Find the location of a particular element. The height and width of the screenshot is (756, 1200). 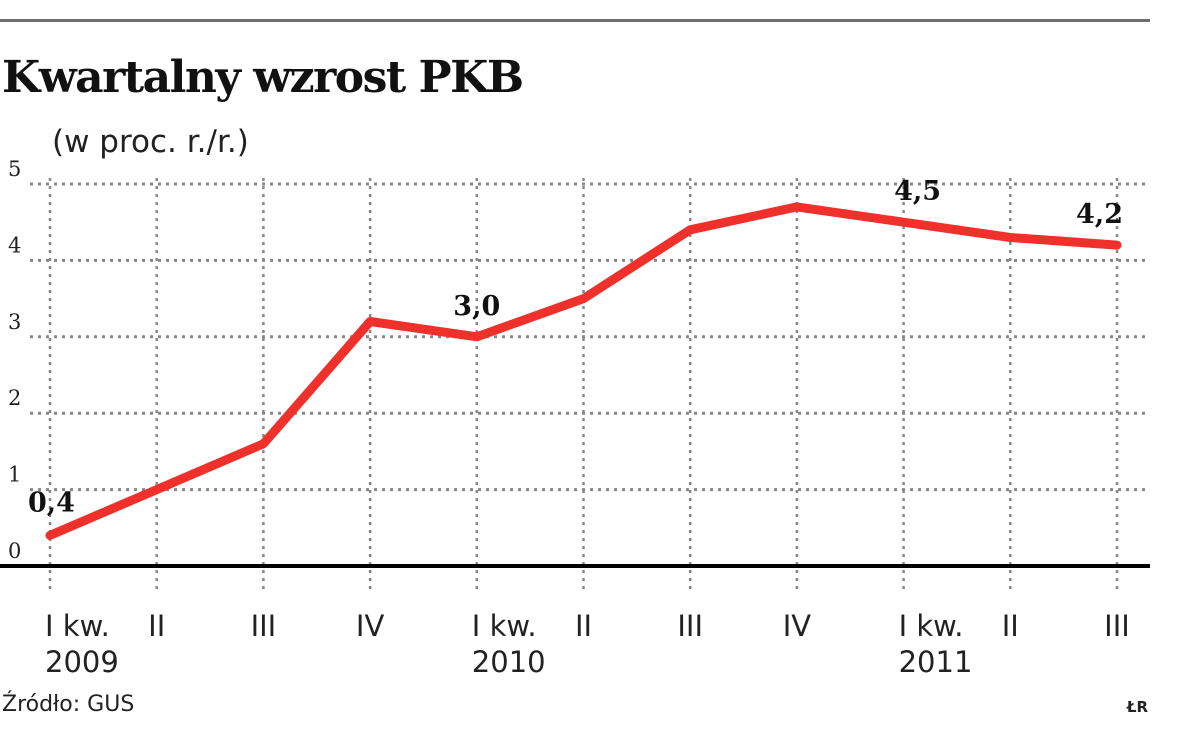

source-note: Źródło: GUS is located at coordinates (68, 704).